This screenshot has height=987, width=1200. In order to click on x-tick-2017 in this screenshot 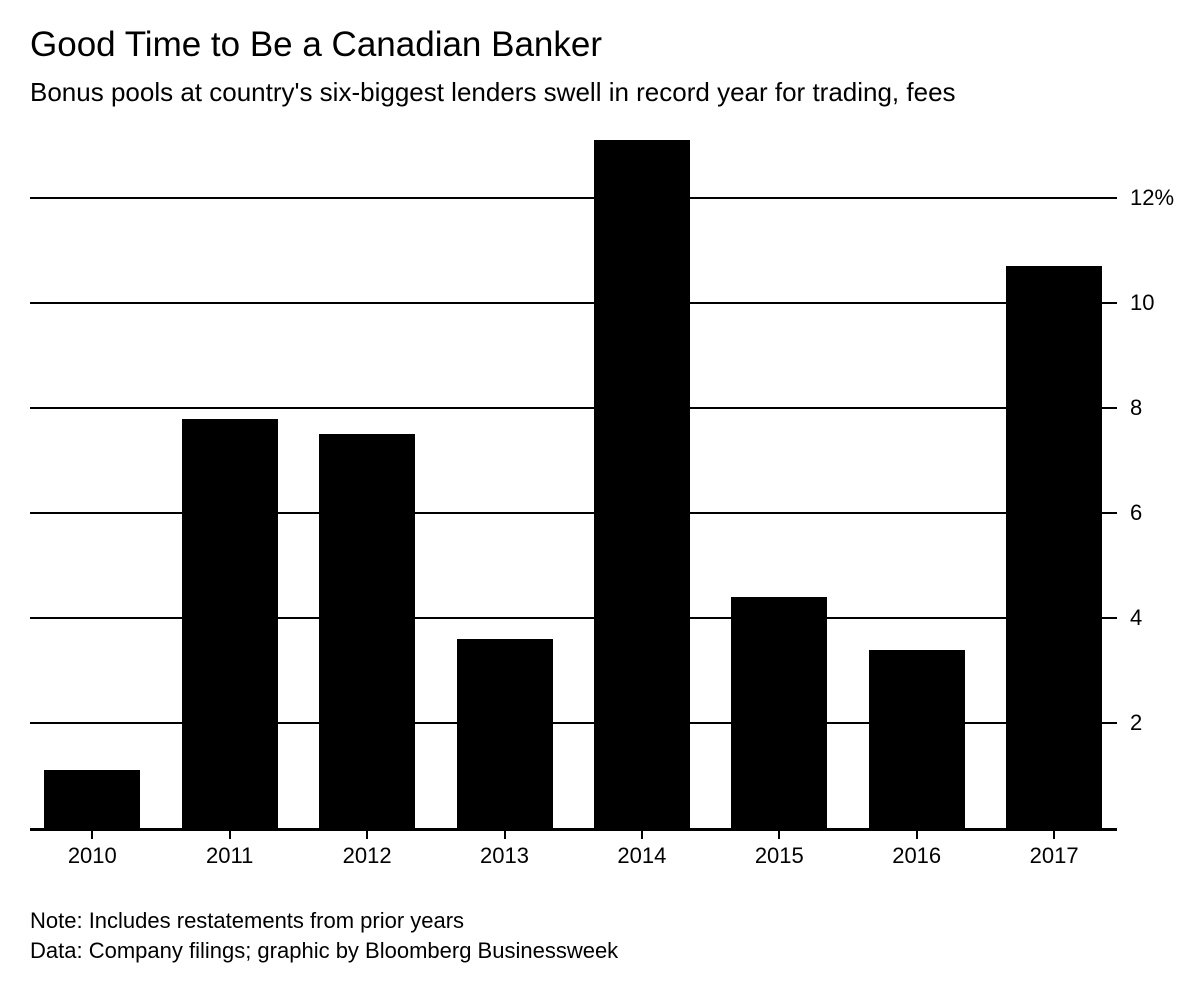, I will do `click(1054, 834)`.